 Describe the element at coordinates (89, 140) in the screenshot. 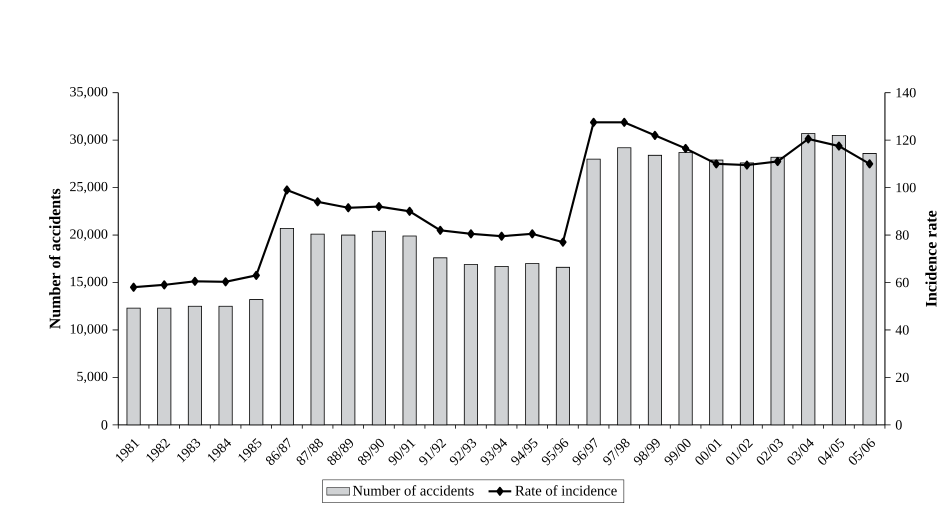

I see `y-tick-label: 30,000` at that location.